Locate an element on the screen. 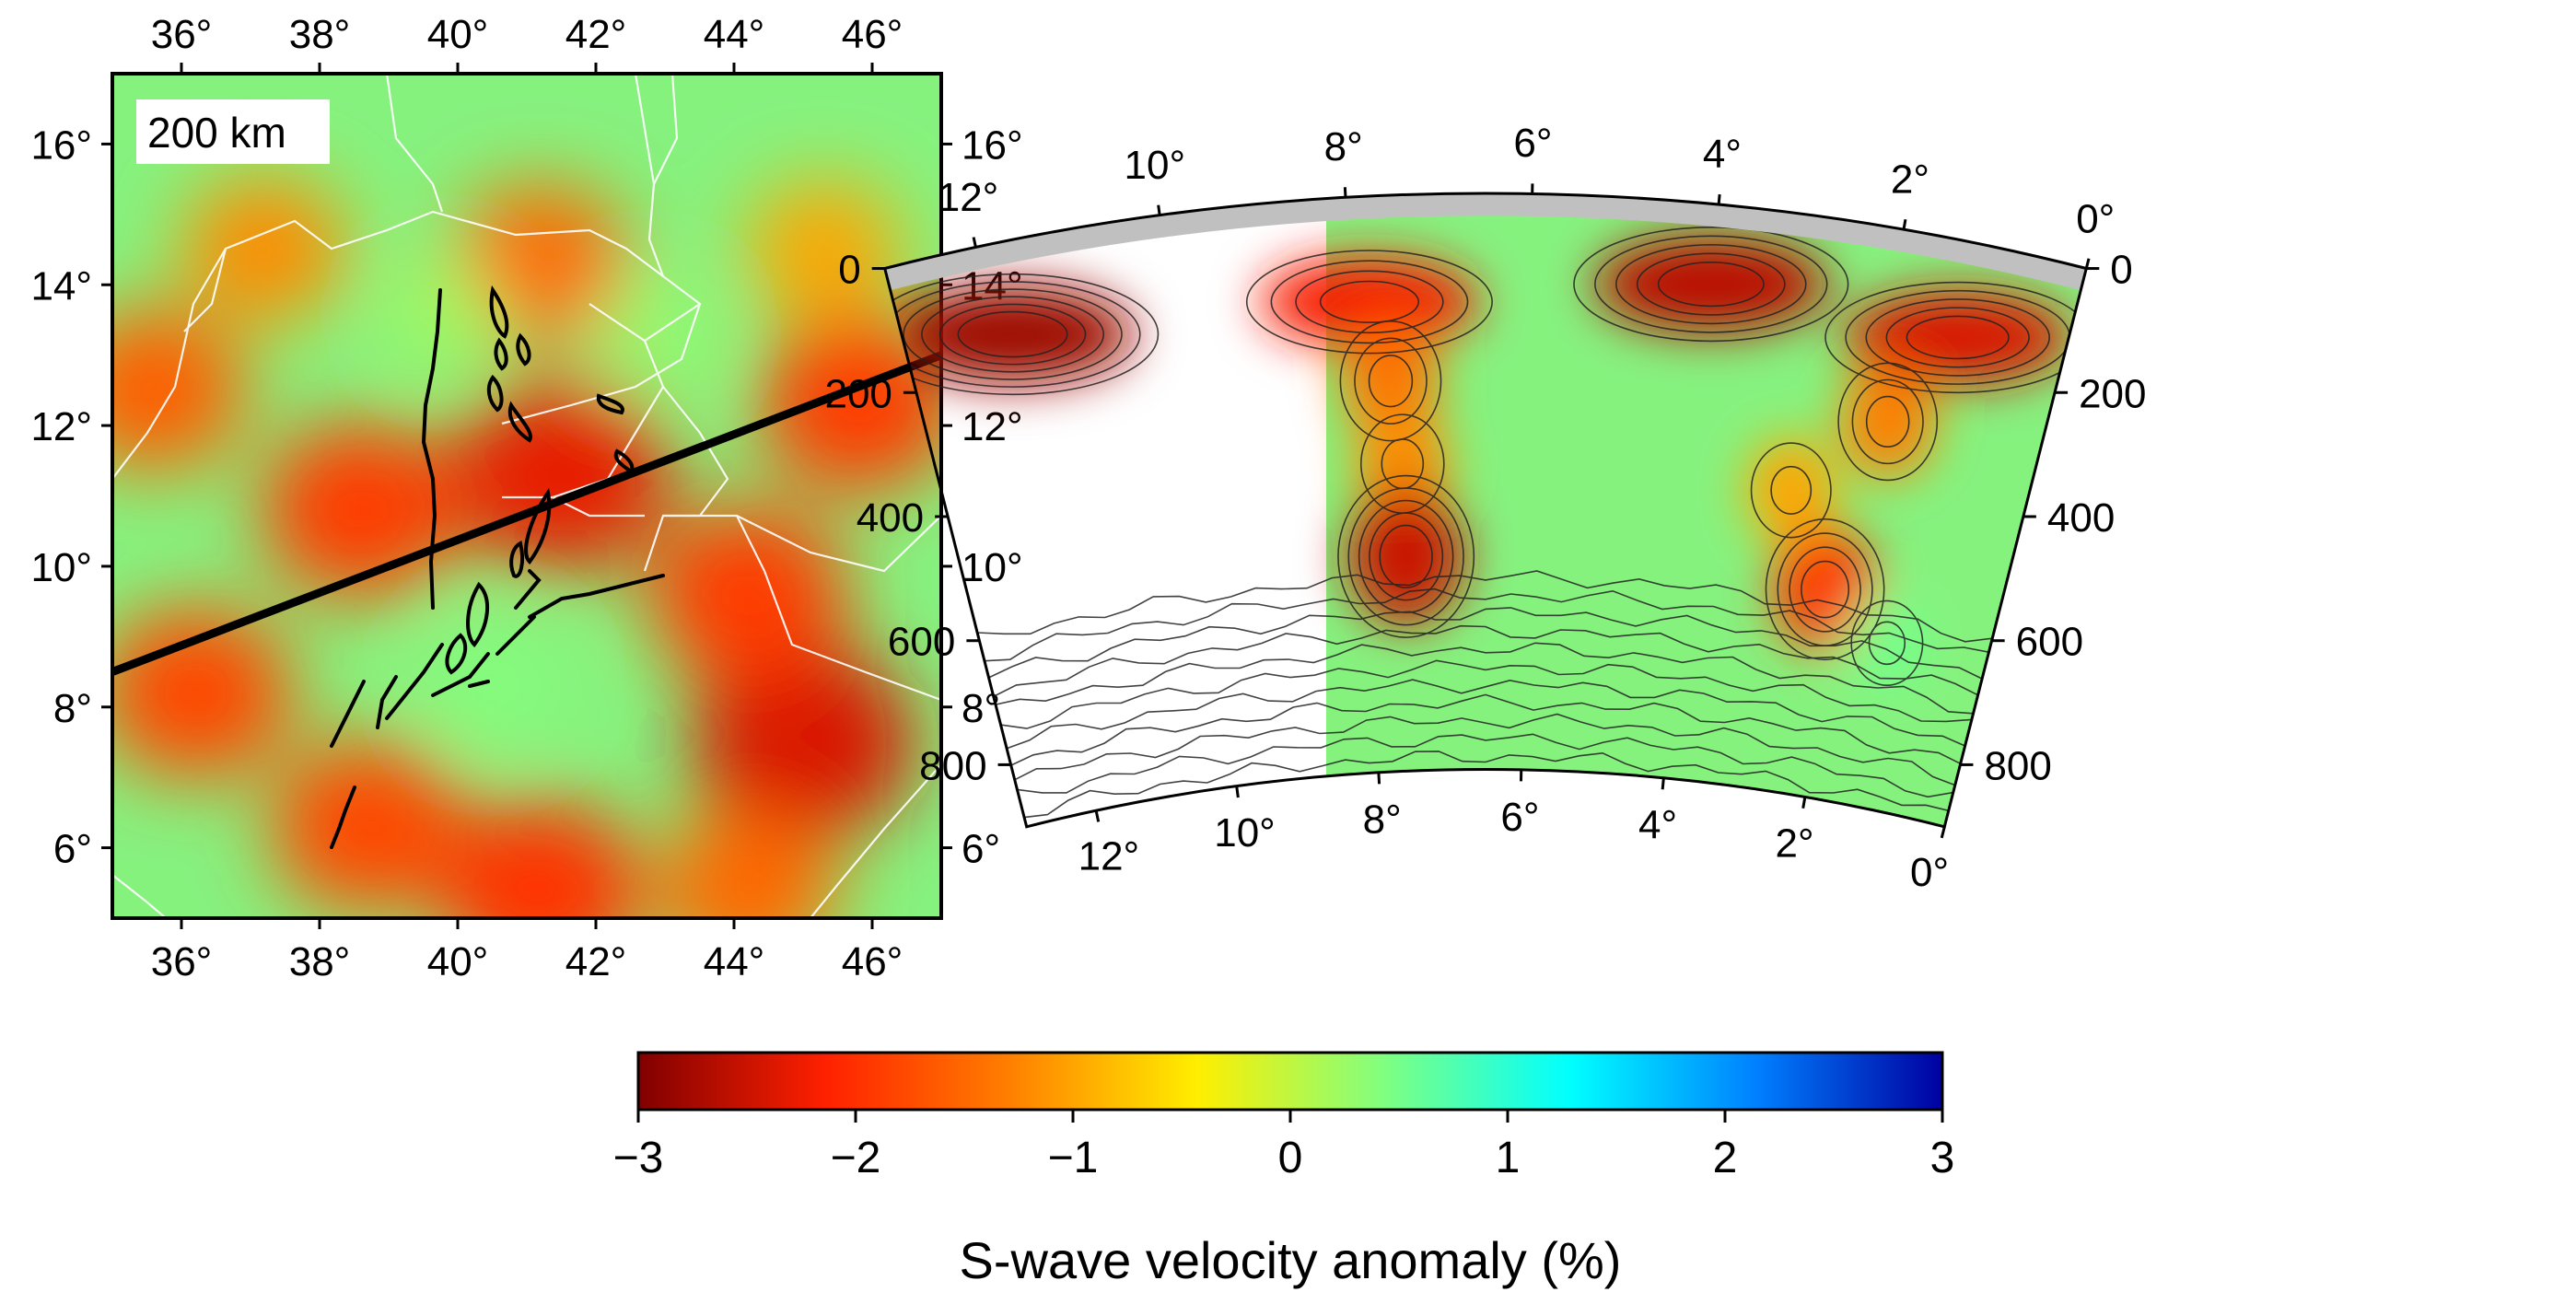  map-lon-label-top: 40° is located at coordinates (458, 34).